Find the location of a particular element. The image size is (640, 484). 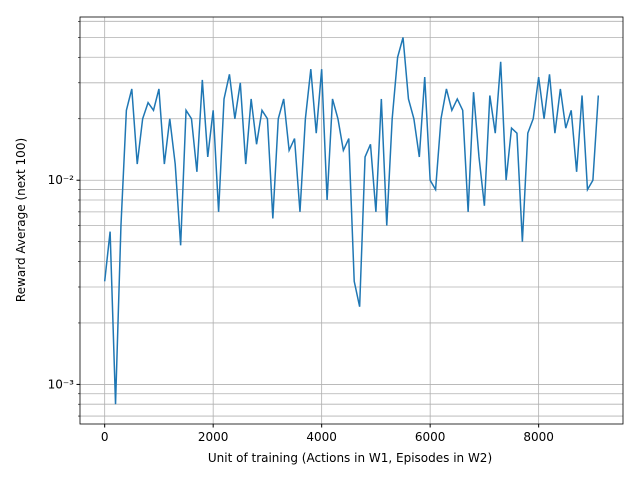

y-tick-label: 10⁻³ is located at coordinates (61, 384).